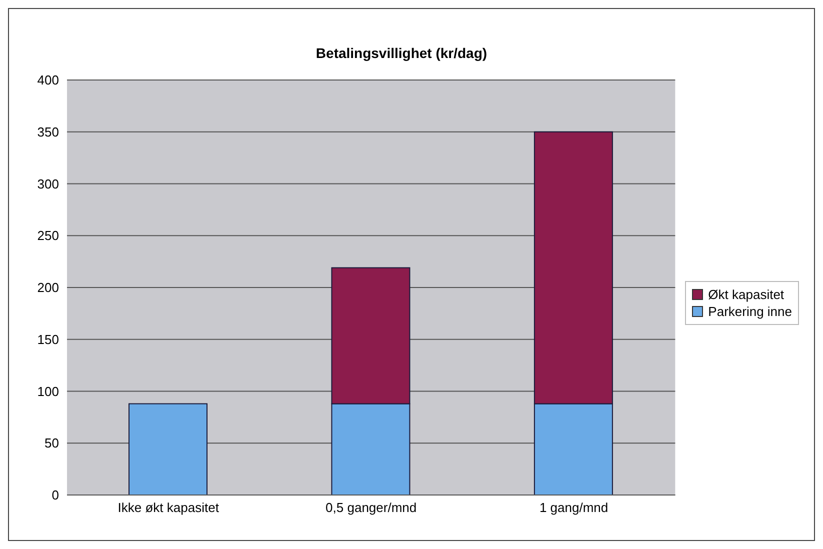 Image resolution: width=823 pixels, height=549 pixels. Describe the element at coordinates (169, 508) in the screenshot. I see `x-tick-label: Ikke økt kapasitet` at that location.